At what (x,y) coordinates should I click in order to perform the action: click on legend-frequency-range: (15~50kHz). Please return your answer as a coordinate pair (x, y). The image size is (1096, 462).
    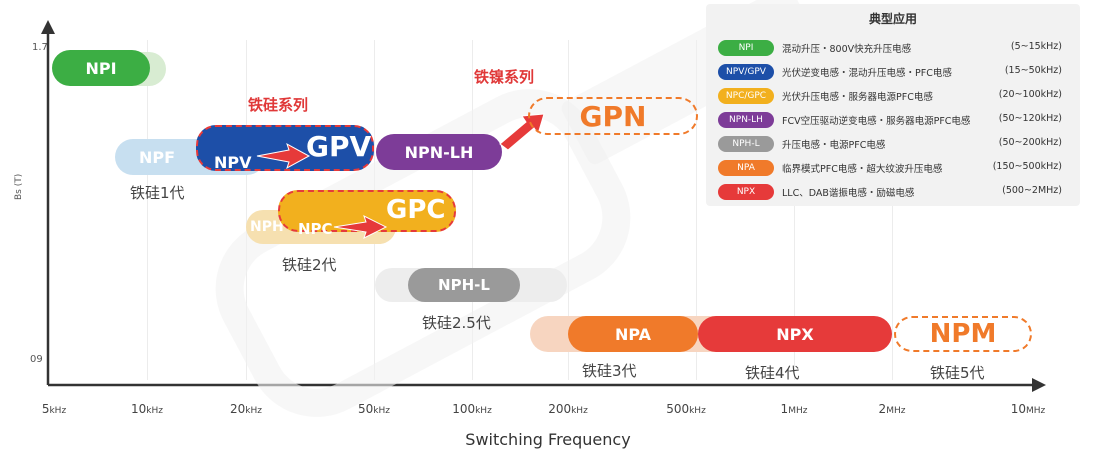
    Looking at the image, I should click on (1033, 70).